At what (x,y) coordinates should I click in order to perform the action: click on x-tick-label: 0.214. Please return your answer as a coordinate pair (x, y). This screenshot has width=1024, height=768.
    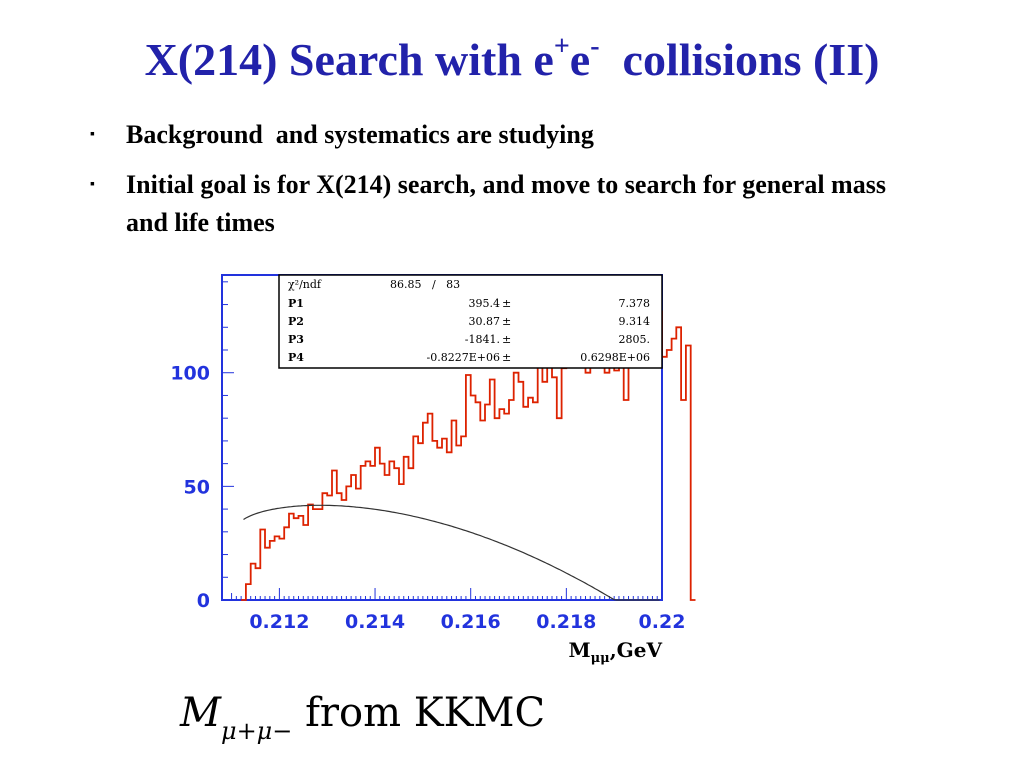
    Looking at the image, I should click on (375, 622).